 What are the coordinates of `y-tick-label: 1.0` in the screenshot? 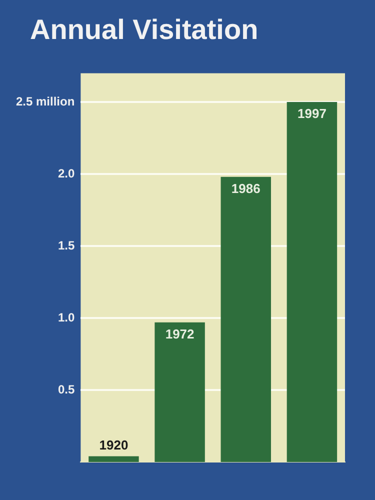 It's located at (66, 317).